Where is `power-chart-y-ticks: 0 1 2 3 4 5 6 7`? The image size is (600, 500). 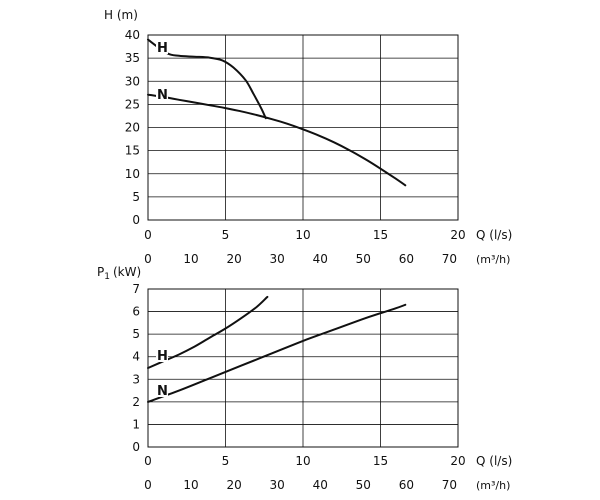 power-chart-y-ticks: 0 1 2 3 4 5 6 7 is located at coordinates (136, 368).